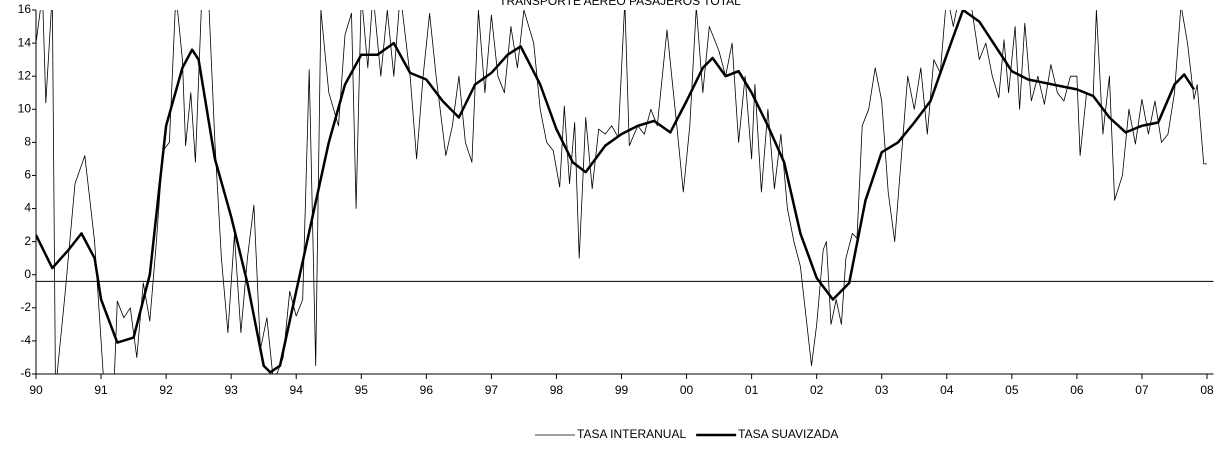 This screenshot has height=450, width=1226. I want to click on y-tick-label: 10, so click(25, 108).